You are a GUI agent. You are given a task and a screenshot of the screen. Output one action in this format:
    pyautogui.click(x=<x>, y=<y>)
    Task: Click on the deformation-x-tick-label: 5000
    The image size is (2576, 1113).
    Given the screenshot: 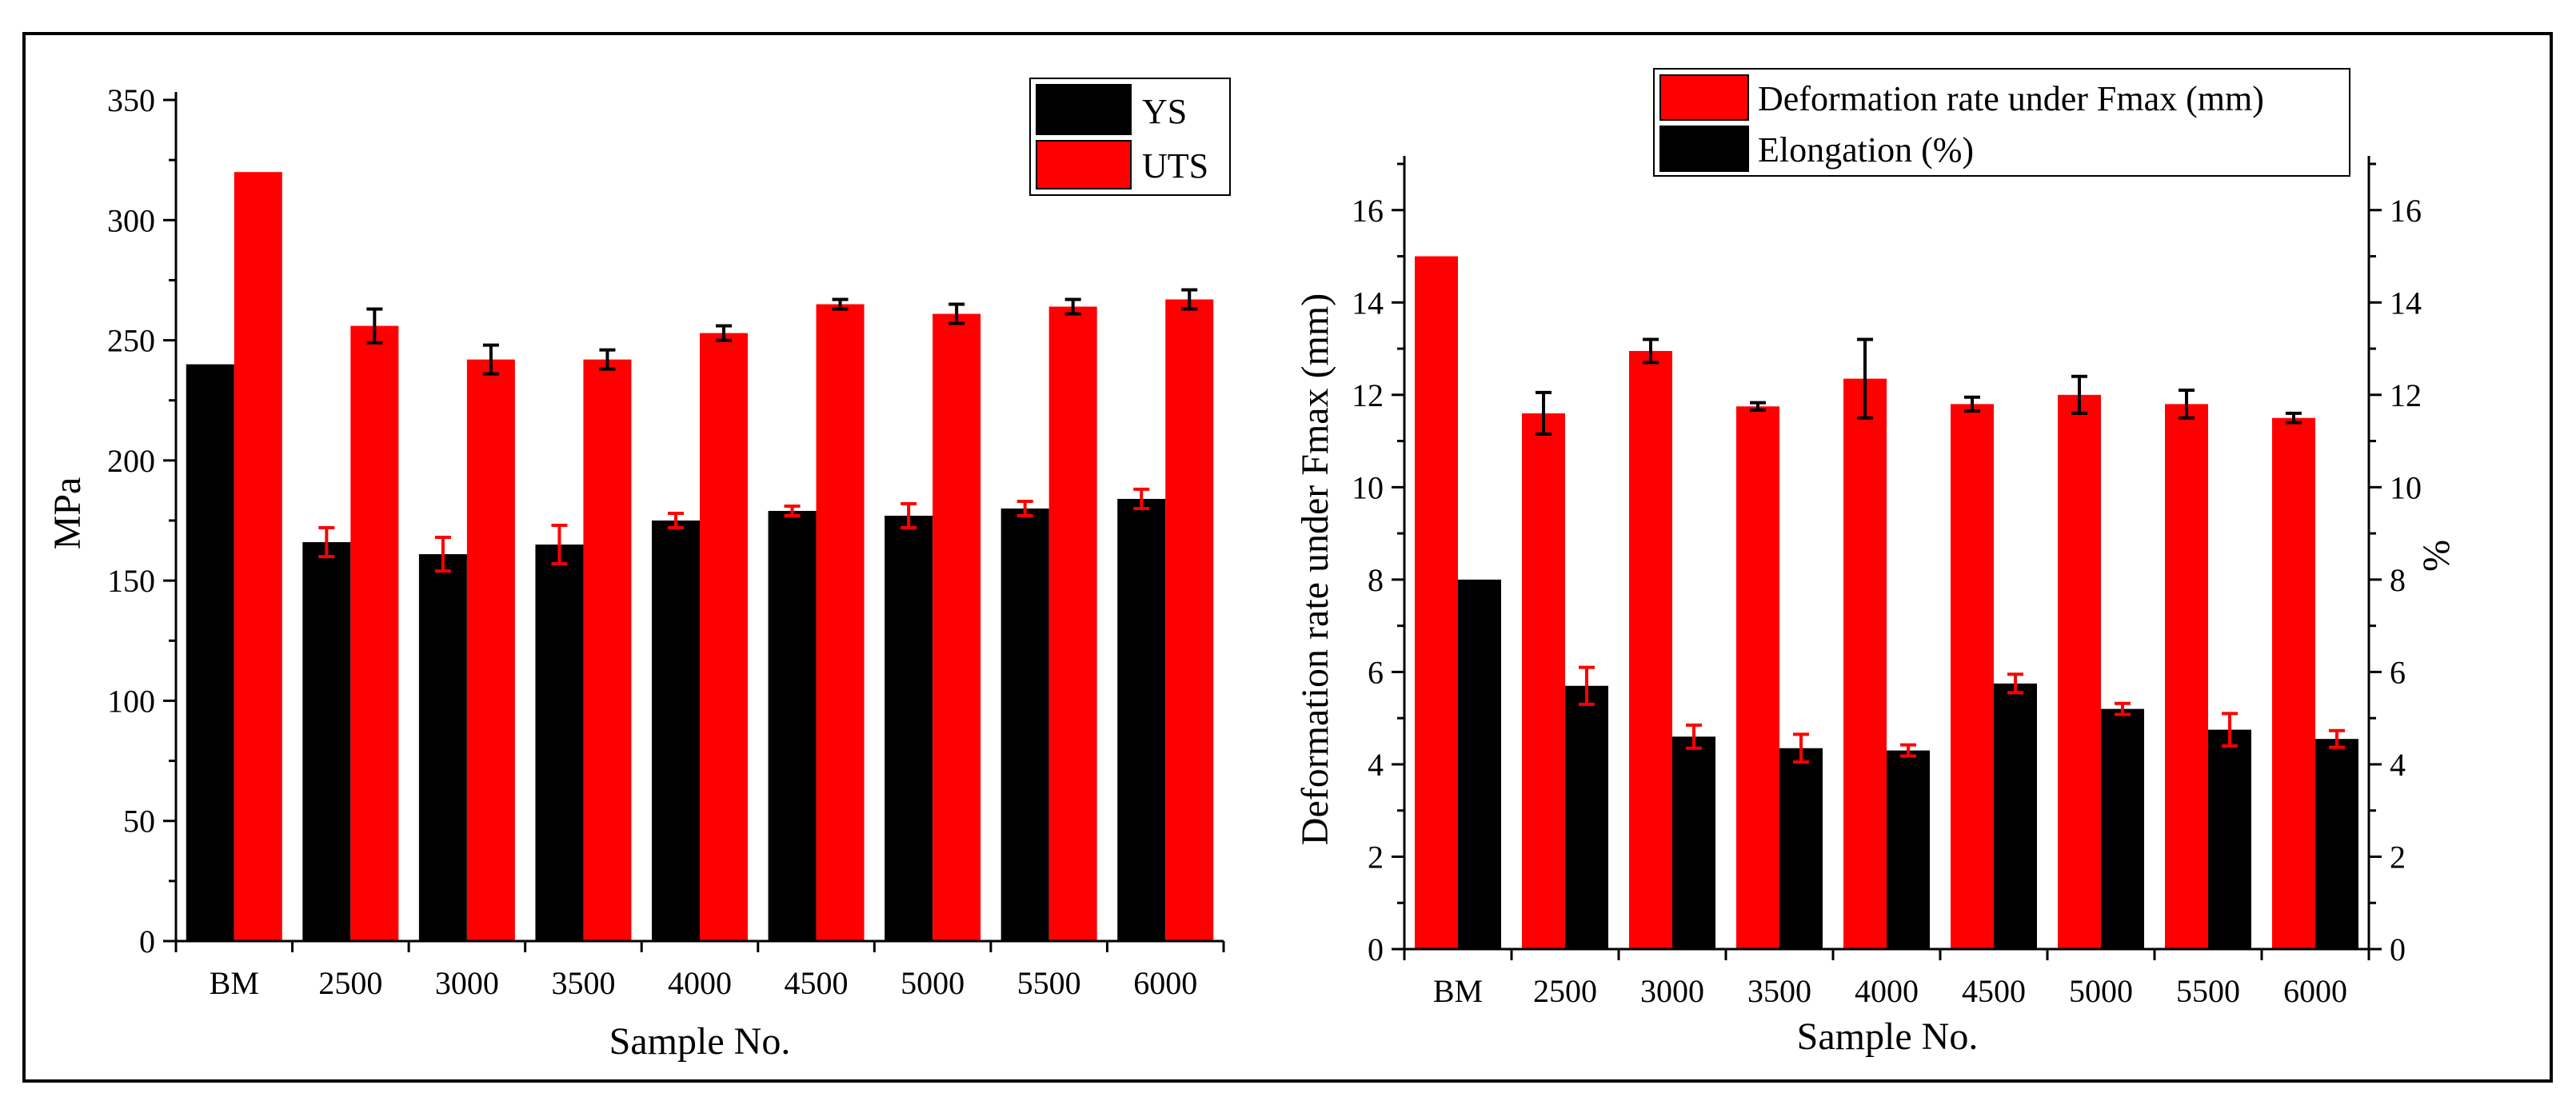 What is the action you would take?
    pyautogui.click(x=2101, y=991)
    